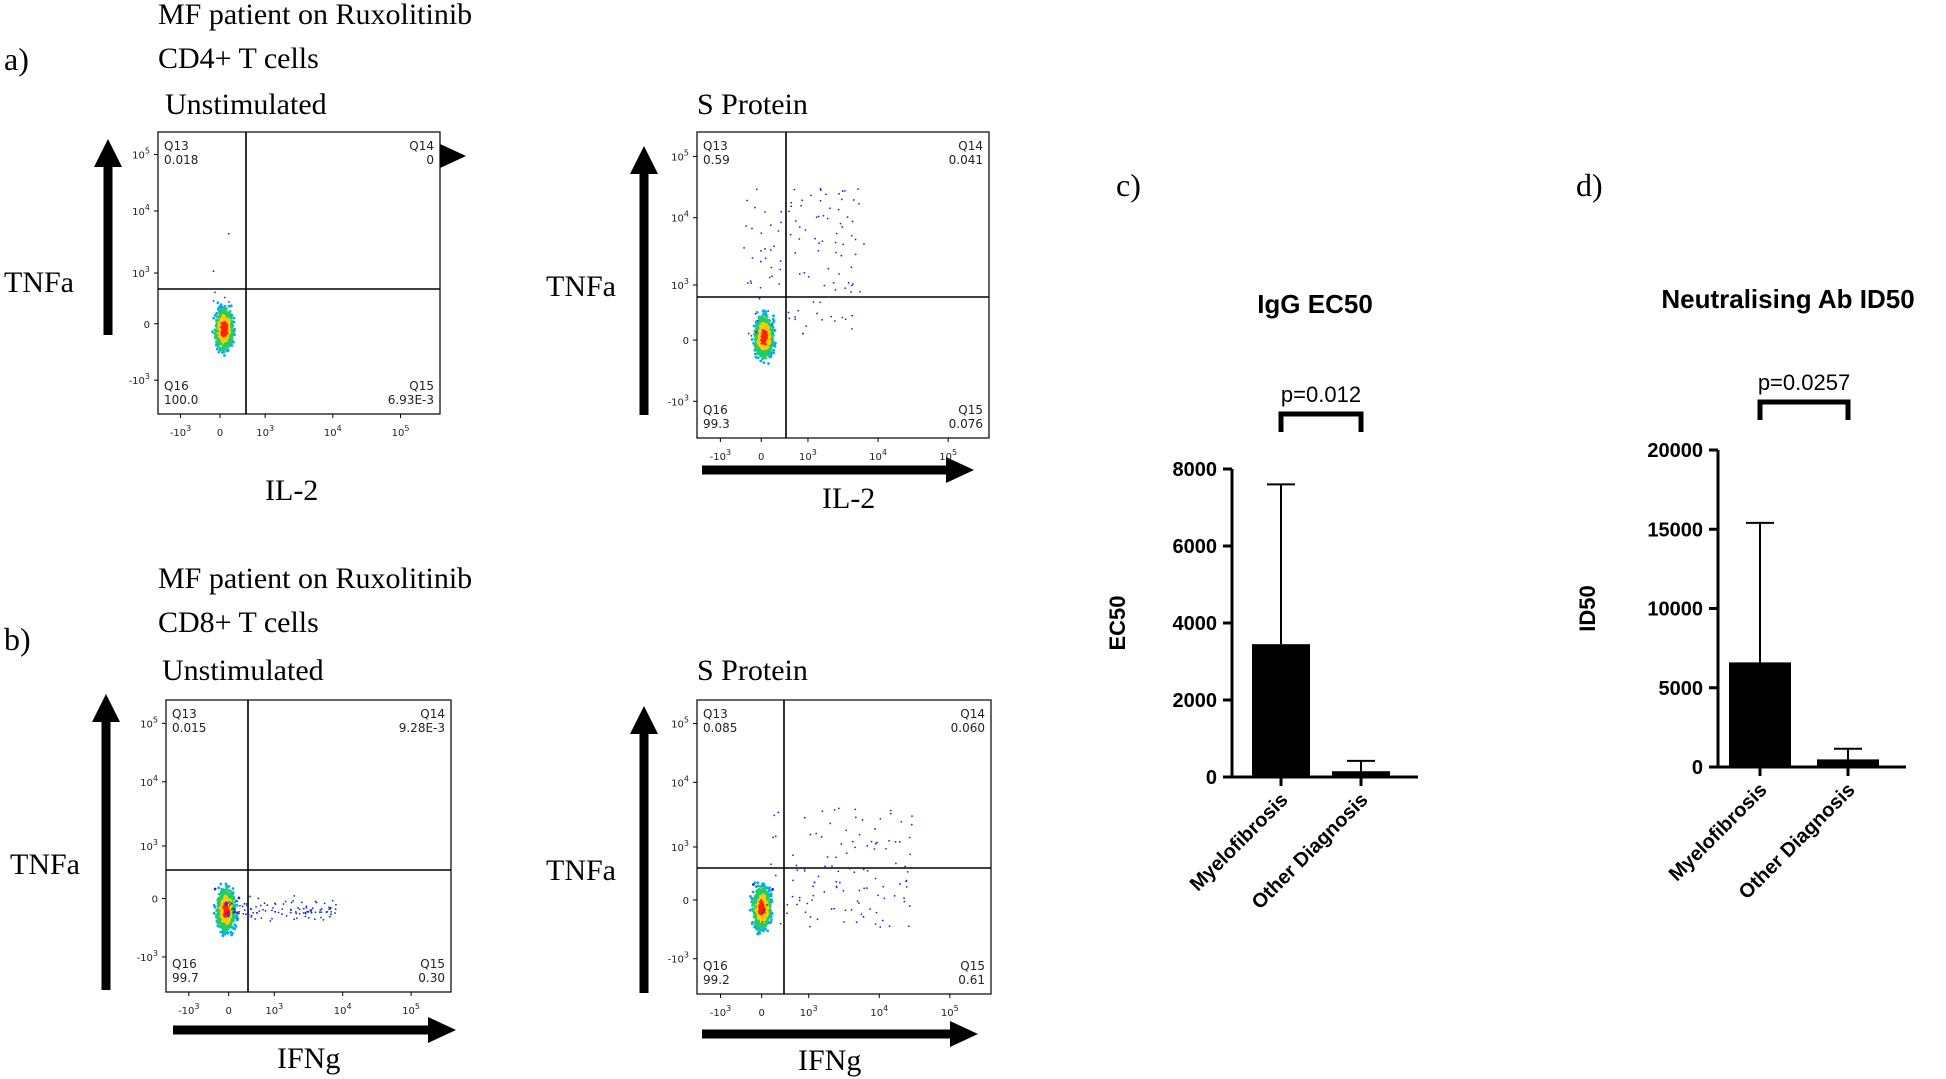 The image size is (1946, 1079). Describe the element at coordinates (1587, 608) in the screenshot. I see `y-axis-label: ID50` at that location.